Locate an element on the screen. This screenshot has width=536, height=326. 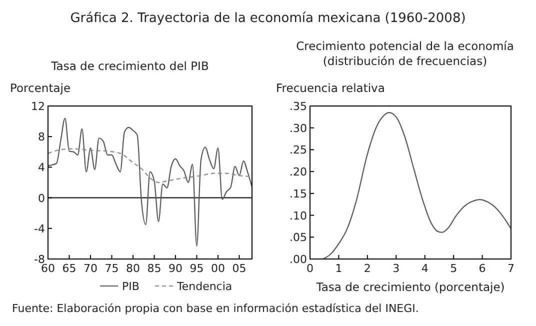
text: Gráfica 2. Trayectoria de la economía mexicana (1960-2008) is located at coordinates (268, 18).